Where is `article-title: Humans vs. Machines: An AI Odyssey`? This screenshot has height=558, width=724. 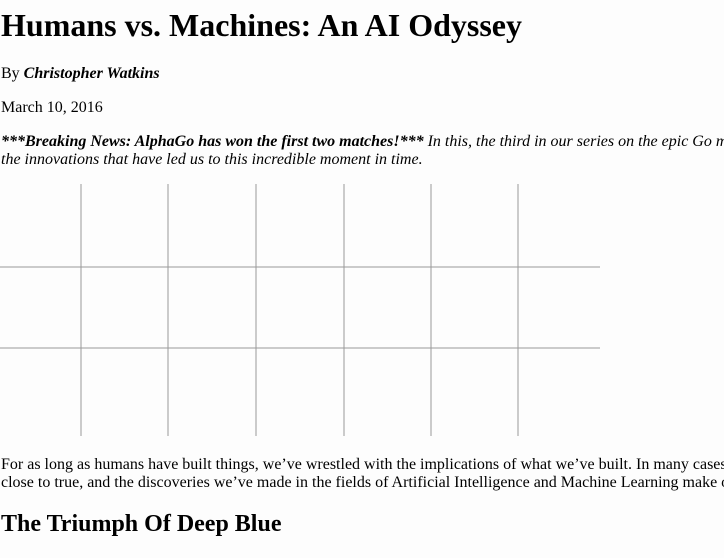
article-title: Humans vs. Machines: An AI Odyssey is located at coordinates (261, 25).